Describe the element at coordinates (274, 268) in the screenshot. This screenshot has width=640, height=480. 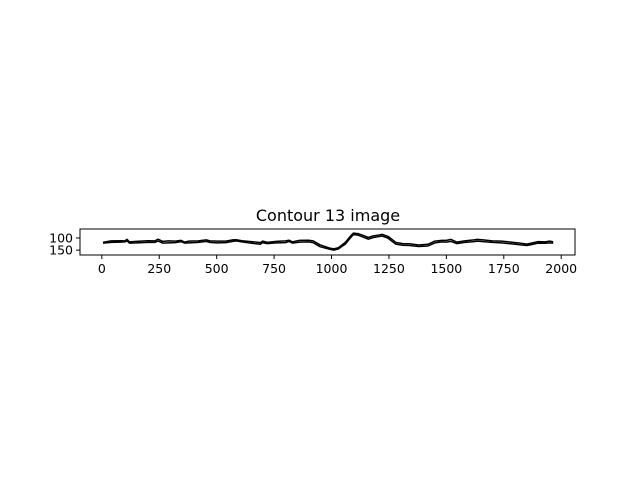
I see `x-tick-label: 750` at that location.